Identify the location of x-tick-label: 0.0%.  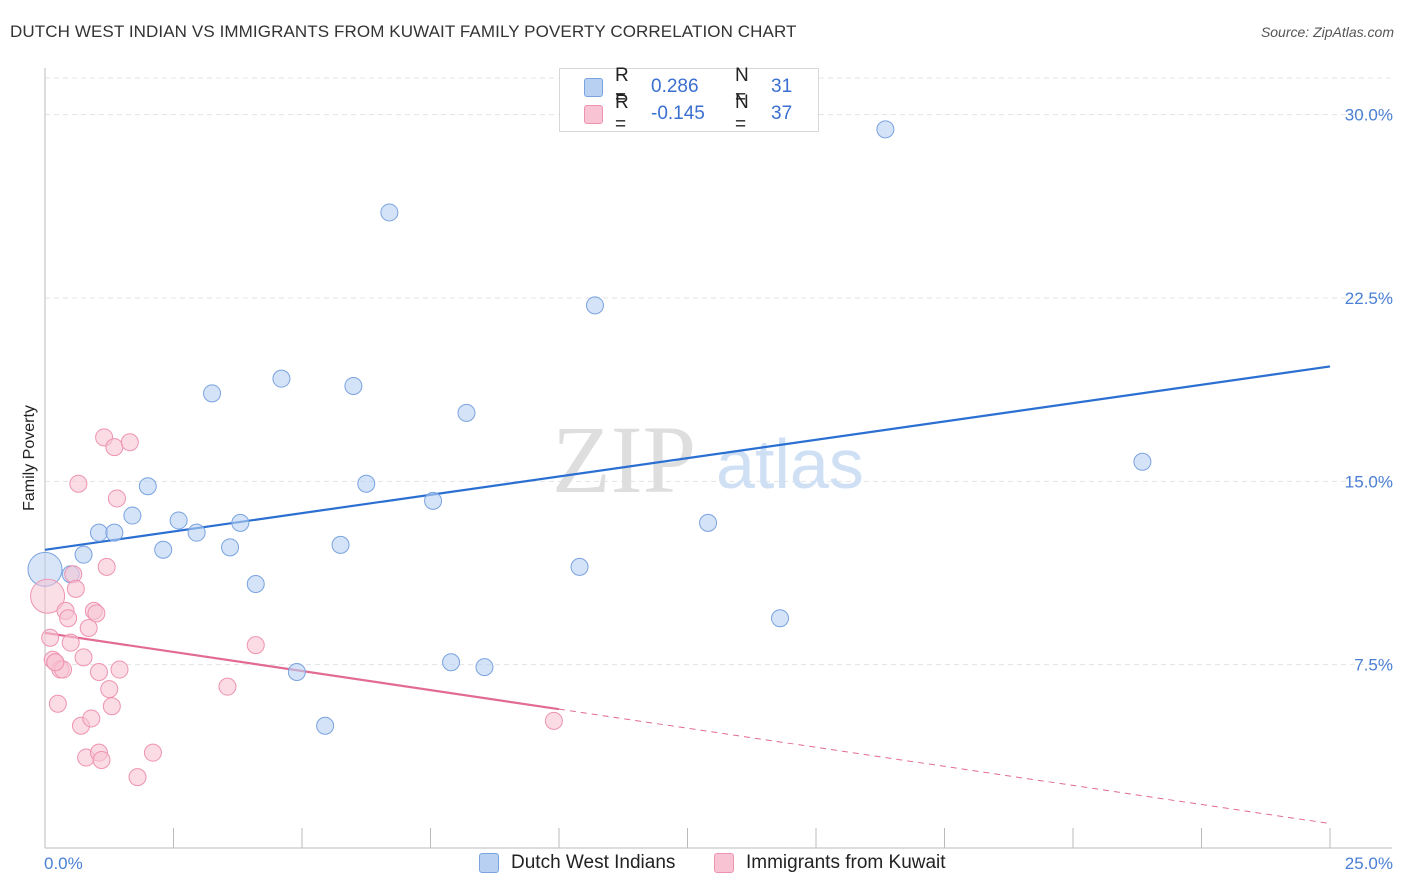
(63, 863).